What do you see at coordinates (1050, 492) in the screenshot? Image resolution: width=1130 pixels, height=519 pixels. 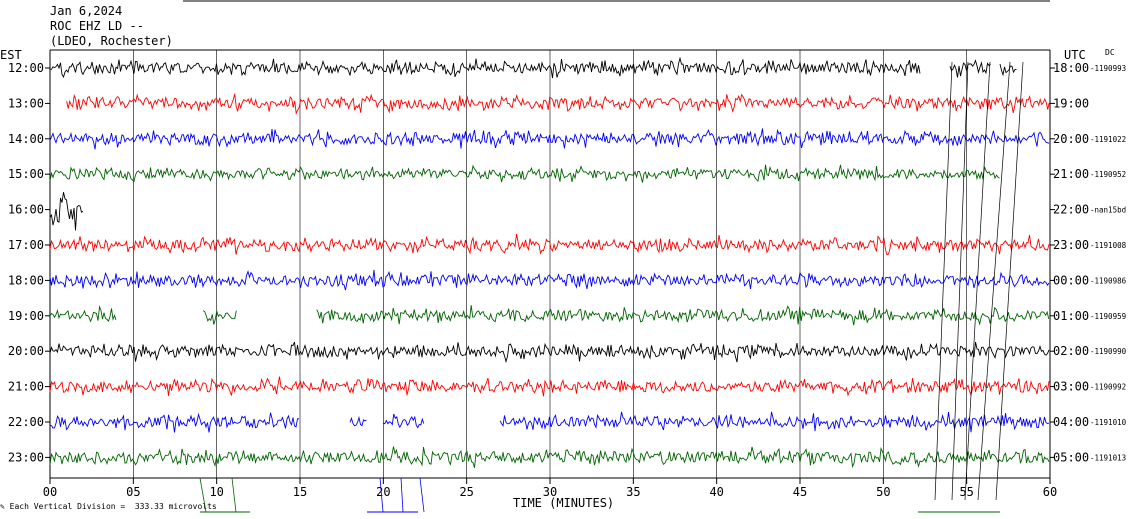 I see `x-tick-label-60: 60` at bounding box center [1050, 492].